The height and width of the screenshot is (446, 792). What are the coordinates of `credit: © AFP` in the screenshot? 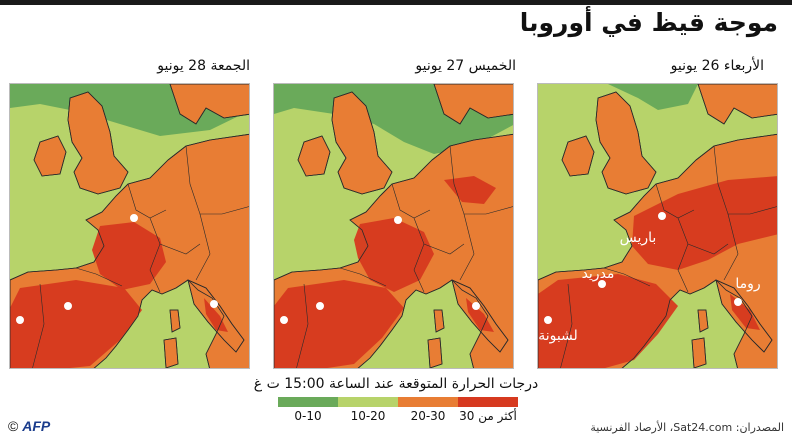 It's located at (29, 426).